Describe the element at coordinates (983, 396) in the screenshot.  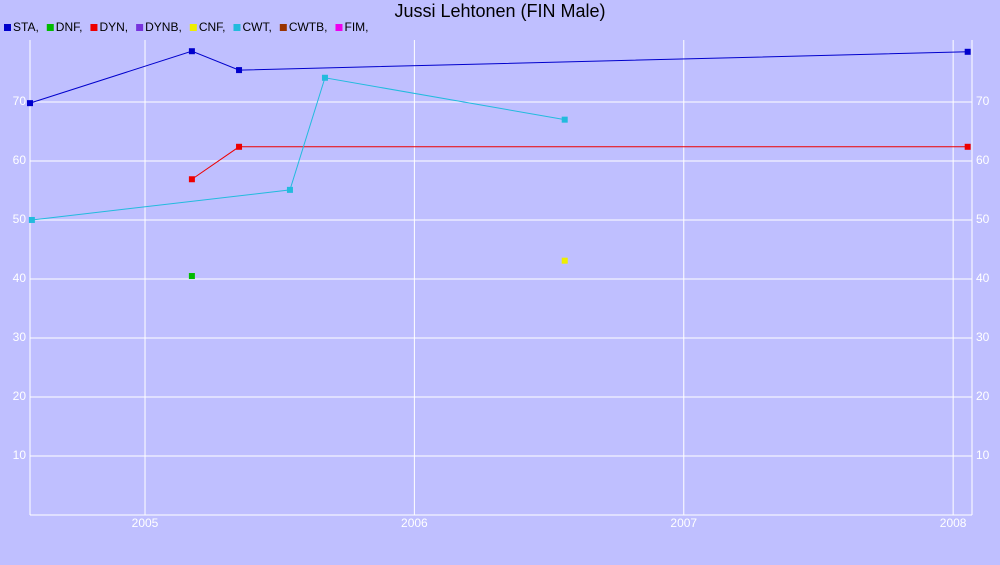
I see `y2-tick-label: 20` at that location.